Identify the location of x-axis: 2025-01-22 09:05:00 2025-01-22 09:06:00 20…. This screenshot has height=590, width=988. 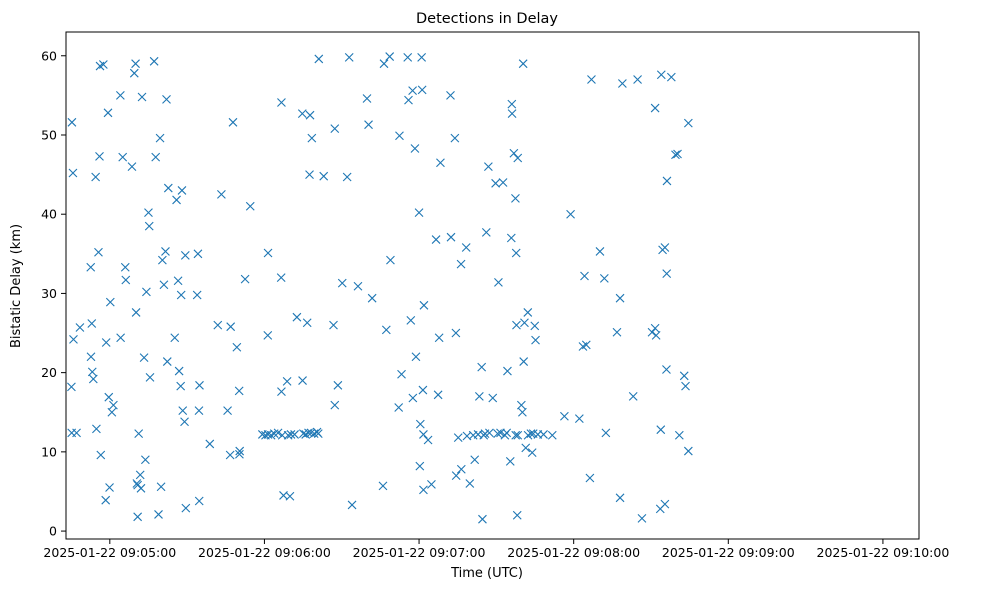
(496, 549).